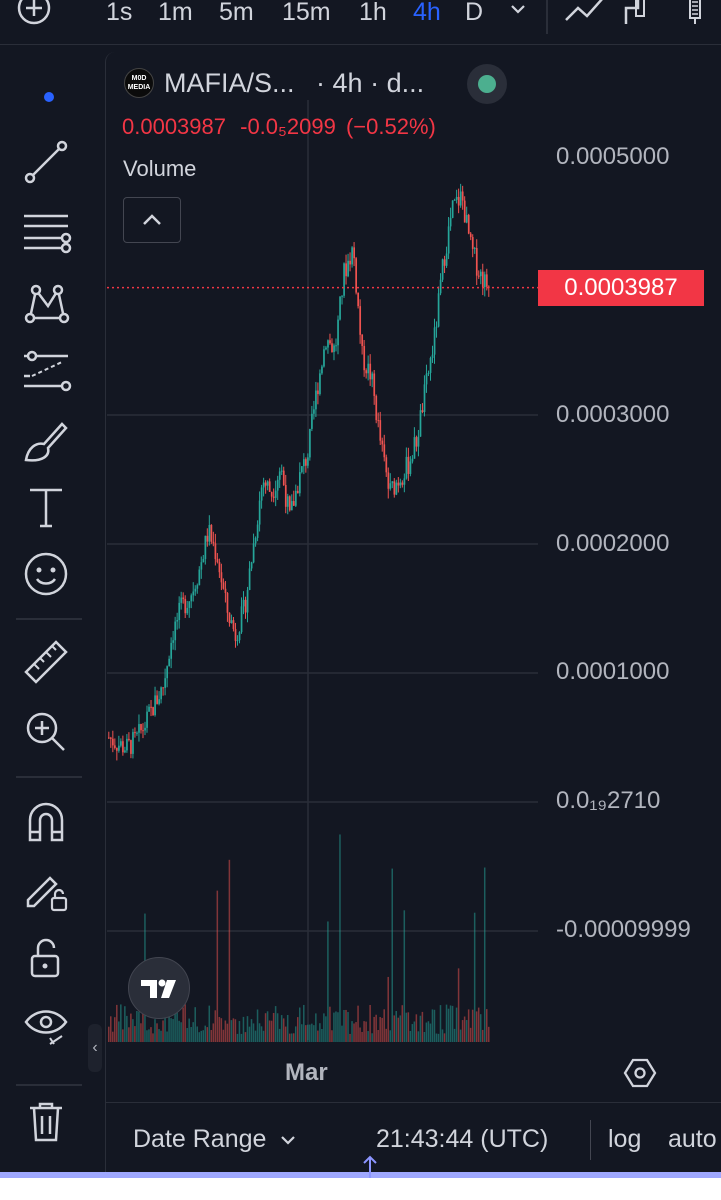  Describe the element at coordinates (49, 1122) in the screenshot. I see `trash-icon` at that location.